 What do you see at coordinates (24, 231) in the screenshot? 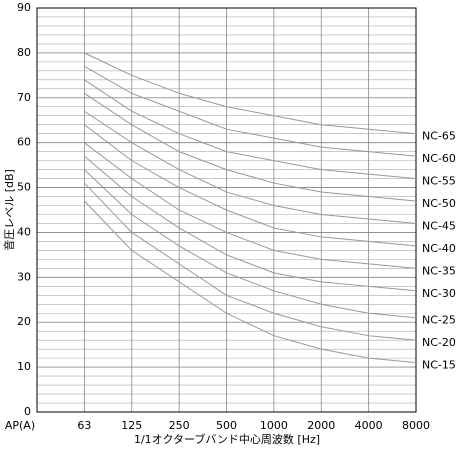
I see `y-tick-label: 40` at bounding box center [24, 231].